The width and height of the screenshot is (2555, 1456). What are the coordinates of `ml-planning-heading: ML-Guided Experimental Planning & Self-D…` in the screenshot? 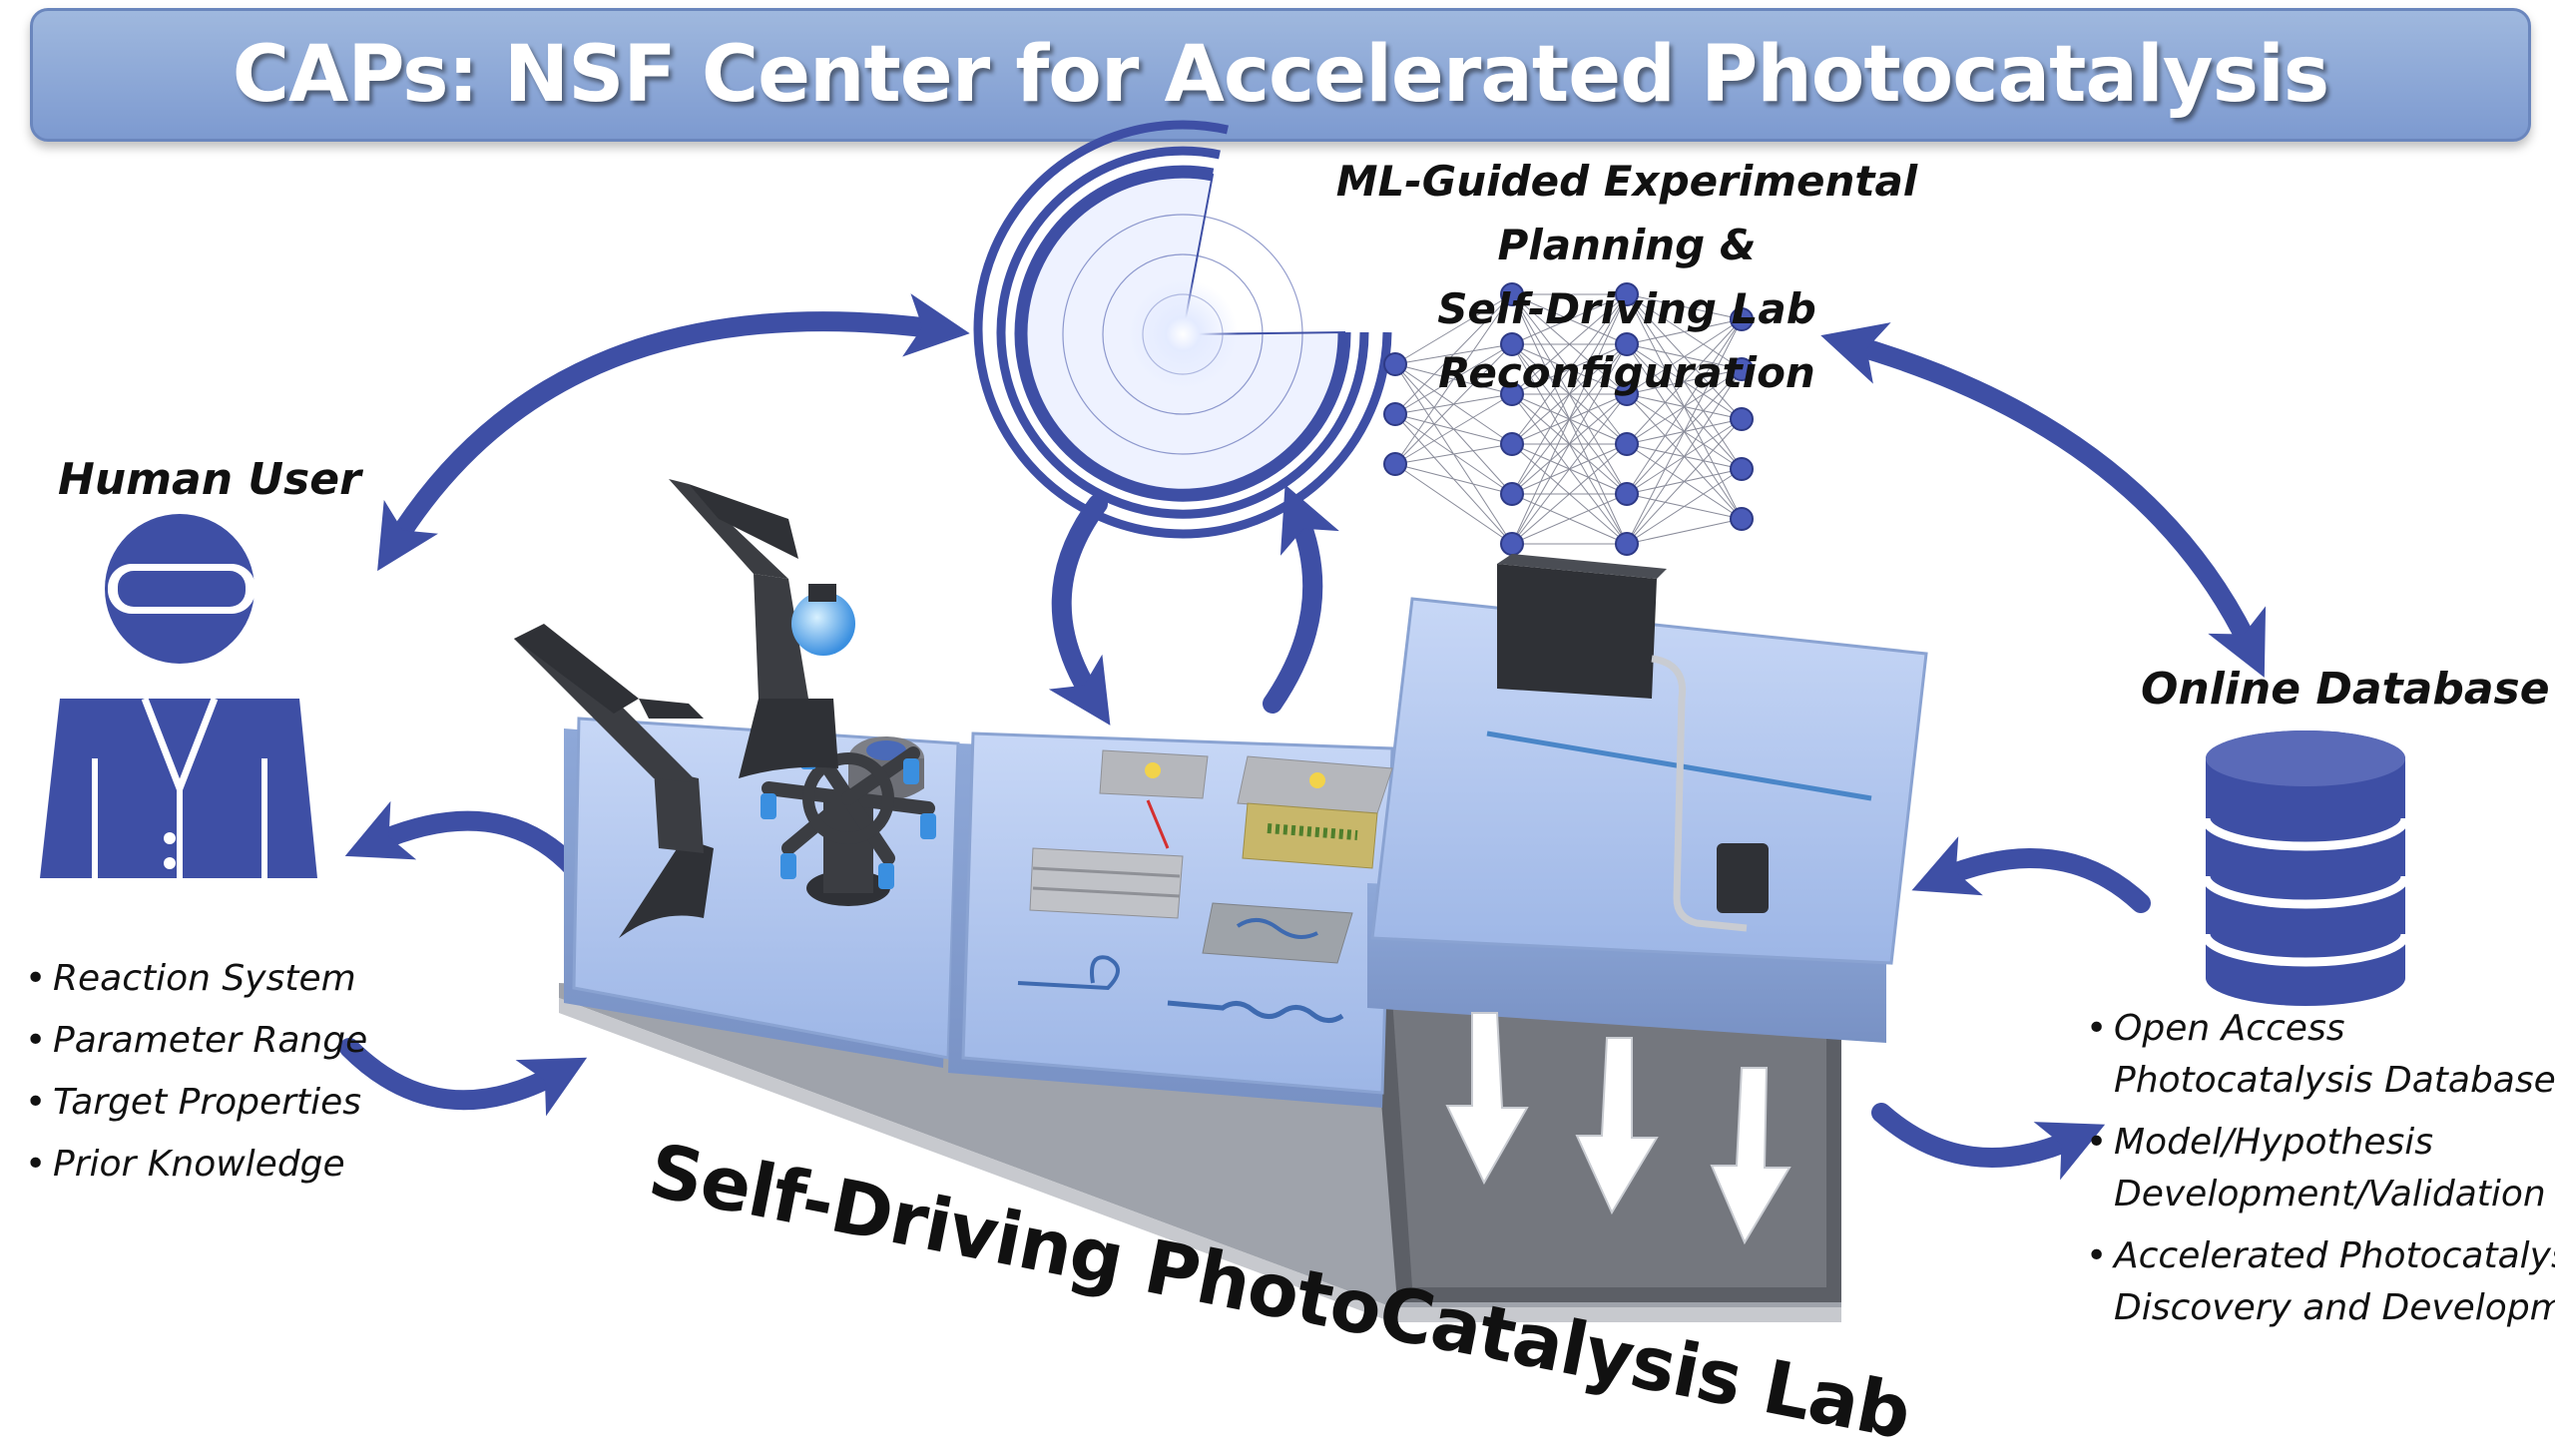 It's located at (1627, 277).